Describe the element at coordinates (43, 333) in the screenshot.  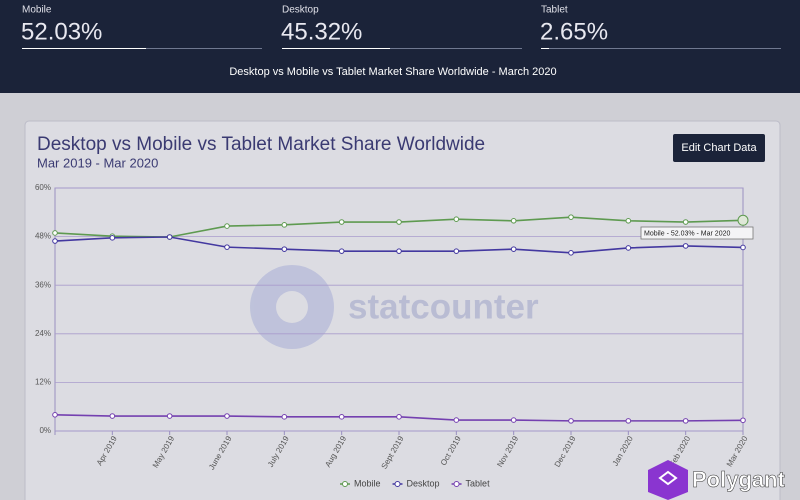
I see `y-tick-label: 24%` at that location.